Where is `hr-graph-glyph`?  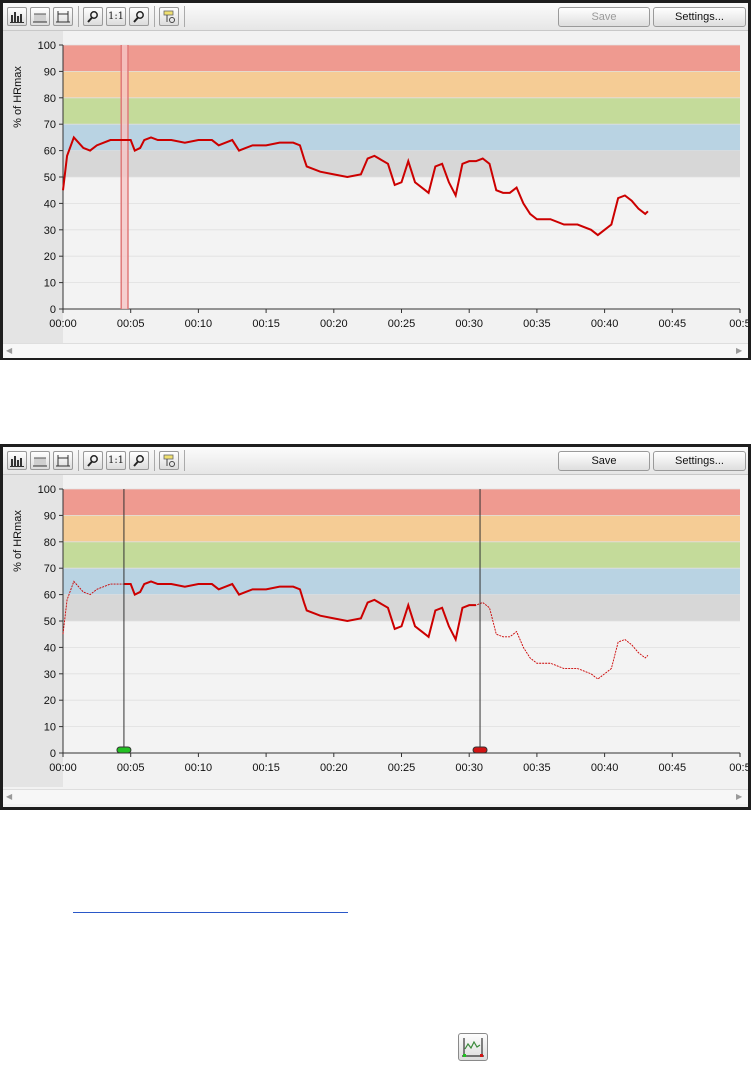
hr-graph-glyph is located at coordinates (473, 1047).